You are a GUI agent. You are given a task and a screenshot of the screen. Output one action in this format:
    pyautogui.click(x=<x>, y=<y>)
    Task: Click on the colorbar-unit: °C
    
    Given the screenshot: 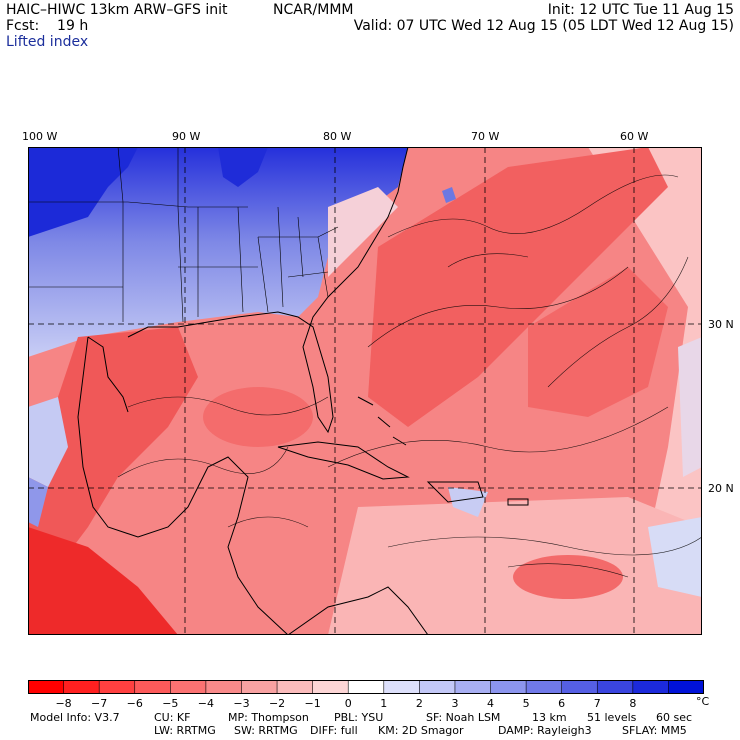 What is the action you would take?
    pyautogui.click(x=703, y=701)
    